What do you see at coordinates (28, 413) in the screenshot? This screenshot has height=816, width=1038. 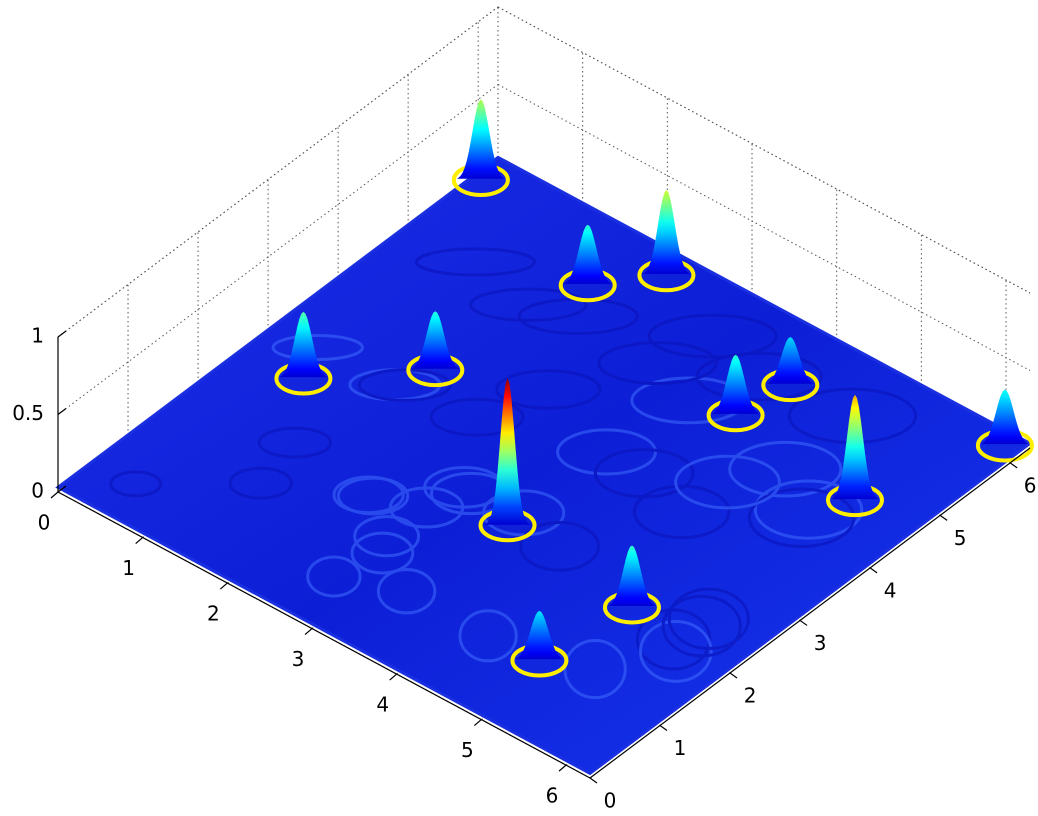 I see `z-tick-label: 0.5` at bounding box center [28, 413].